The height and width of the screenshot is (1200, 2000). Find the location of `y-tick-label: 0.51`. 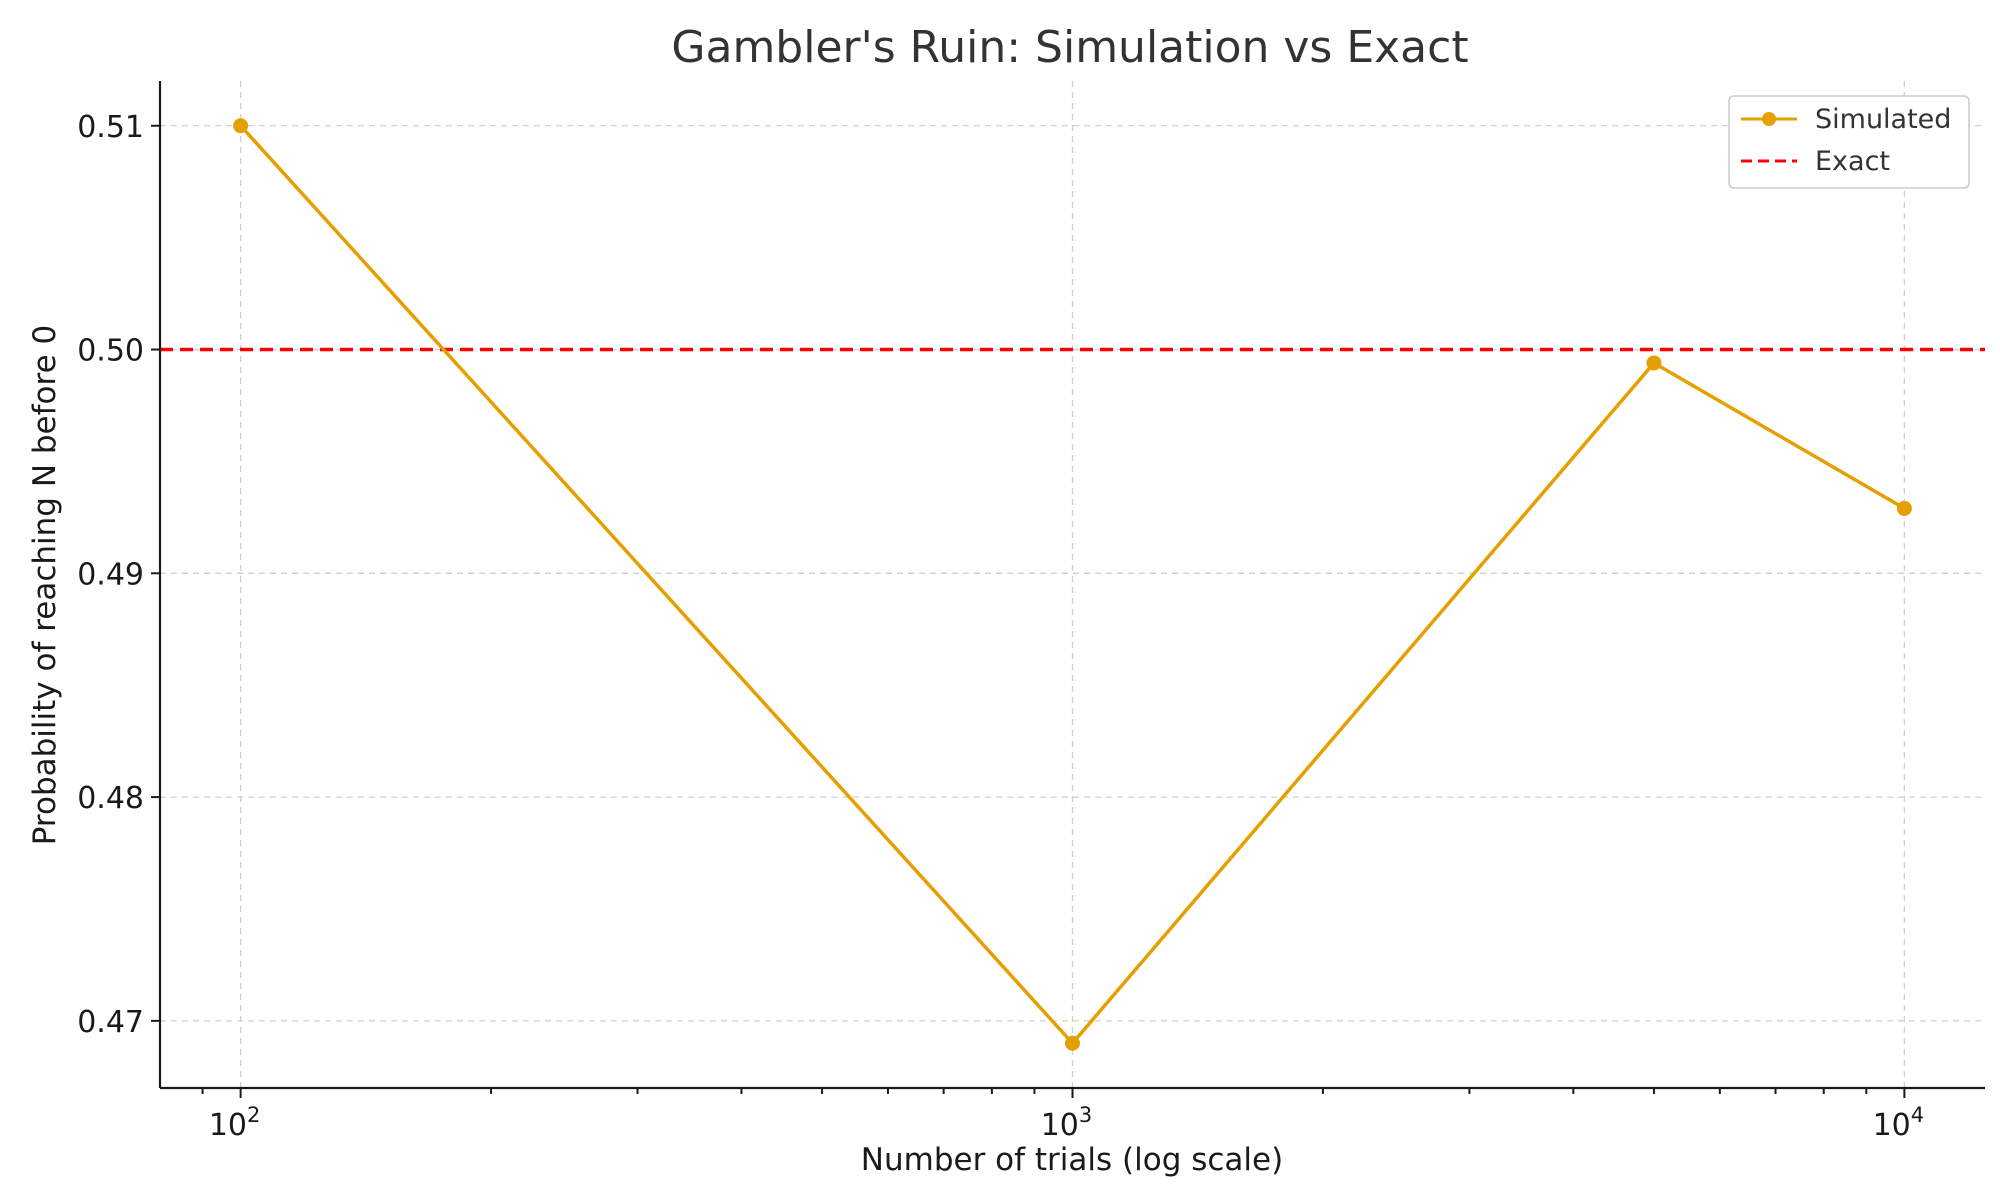

y-tick-label: 0.51 is located at coordinates (110, 127).